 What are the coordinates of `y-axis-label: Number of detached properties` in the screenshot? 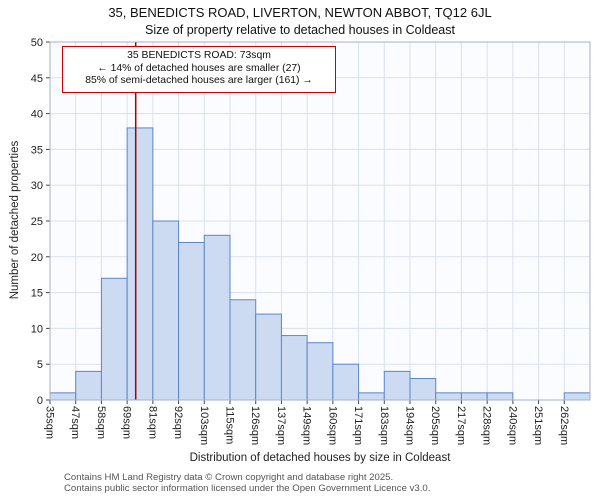 It's located at (15, 220).